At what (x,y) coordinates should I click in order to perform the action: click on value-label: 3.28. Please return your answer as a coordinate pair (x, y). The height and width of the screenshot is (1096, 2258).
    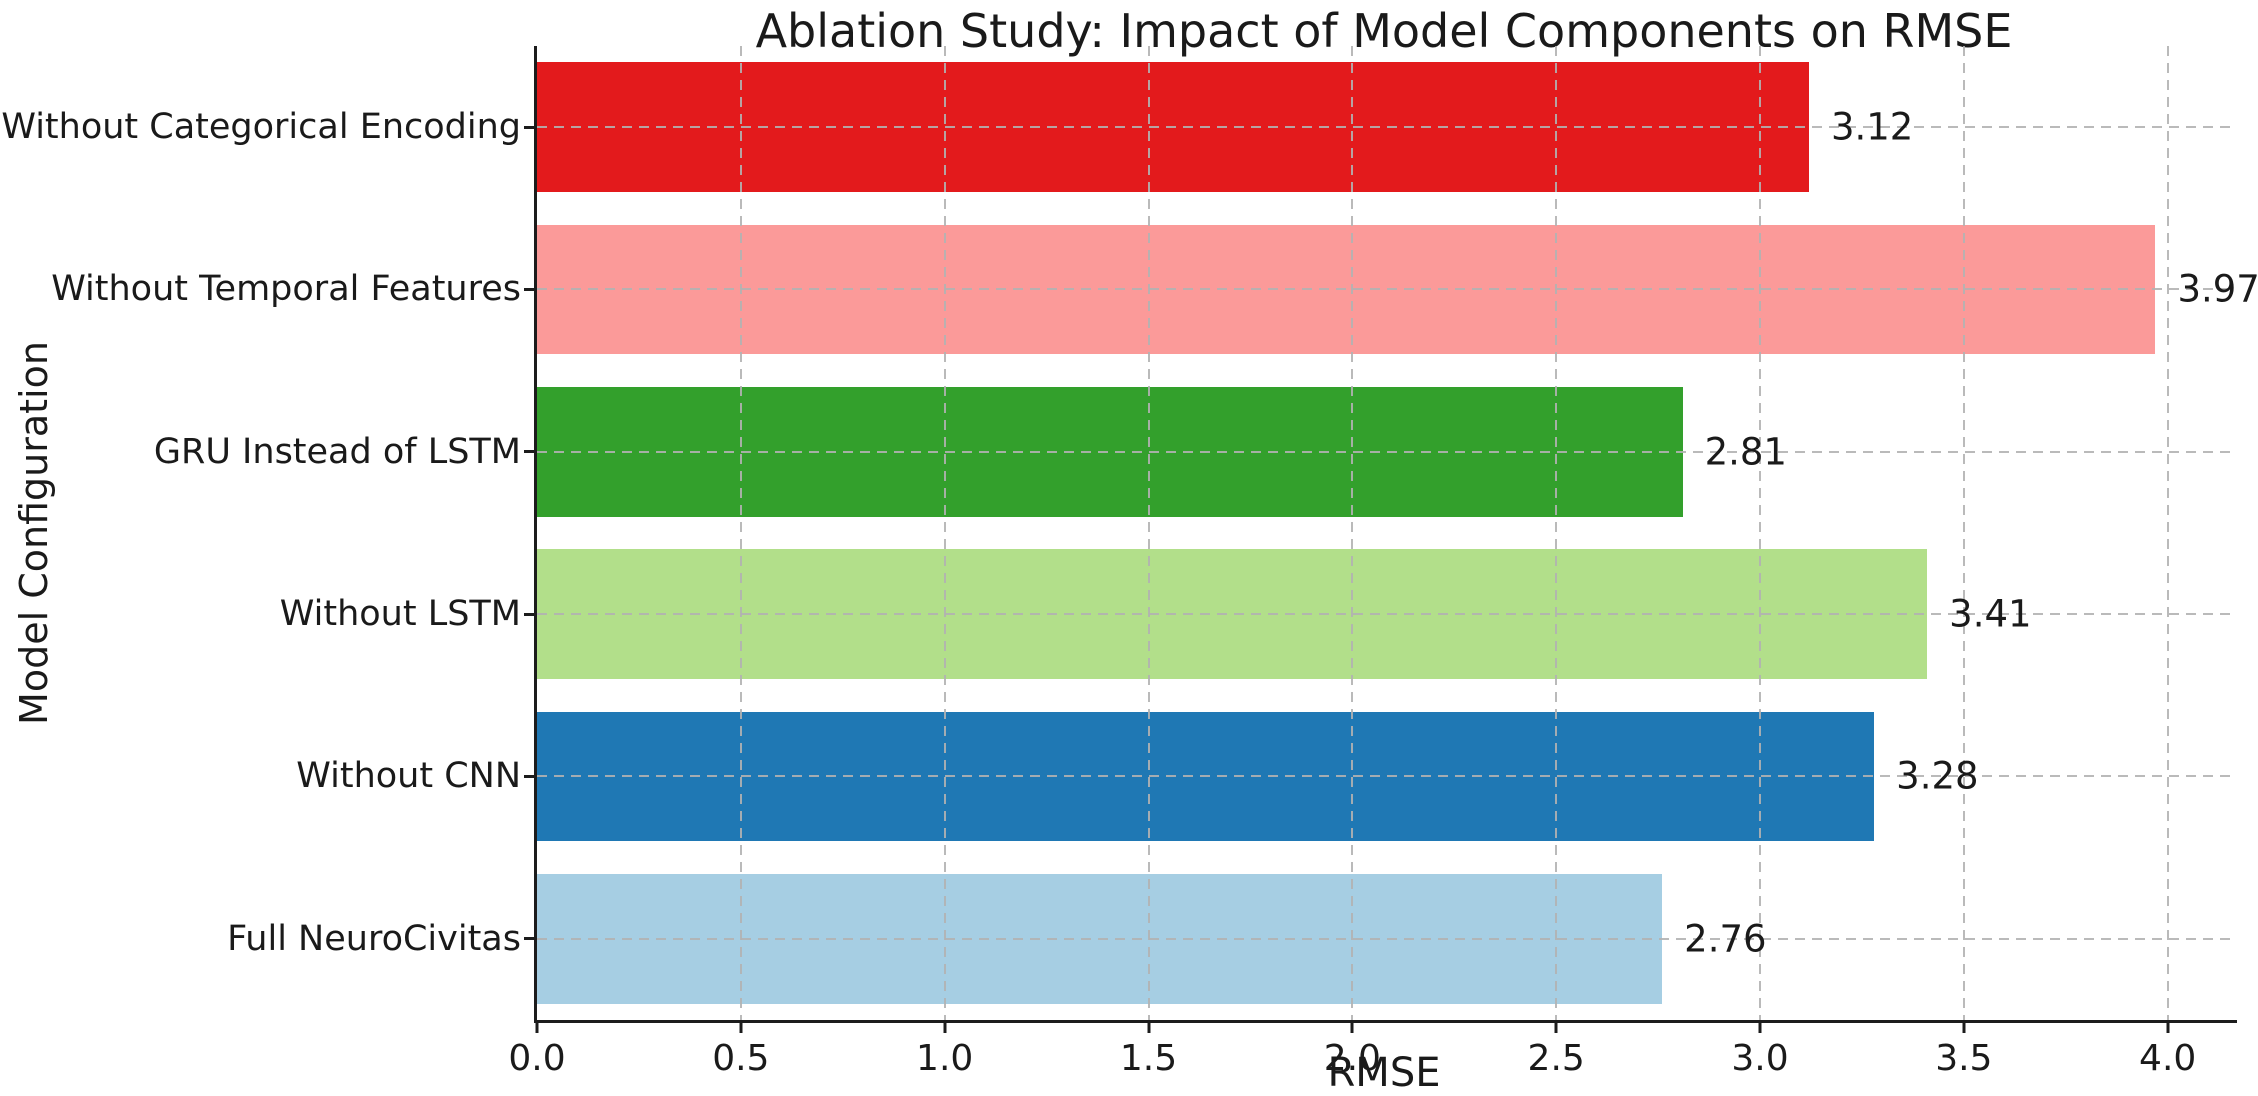
    Looking at the image, I should click on (1937, 776).